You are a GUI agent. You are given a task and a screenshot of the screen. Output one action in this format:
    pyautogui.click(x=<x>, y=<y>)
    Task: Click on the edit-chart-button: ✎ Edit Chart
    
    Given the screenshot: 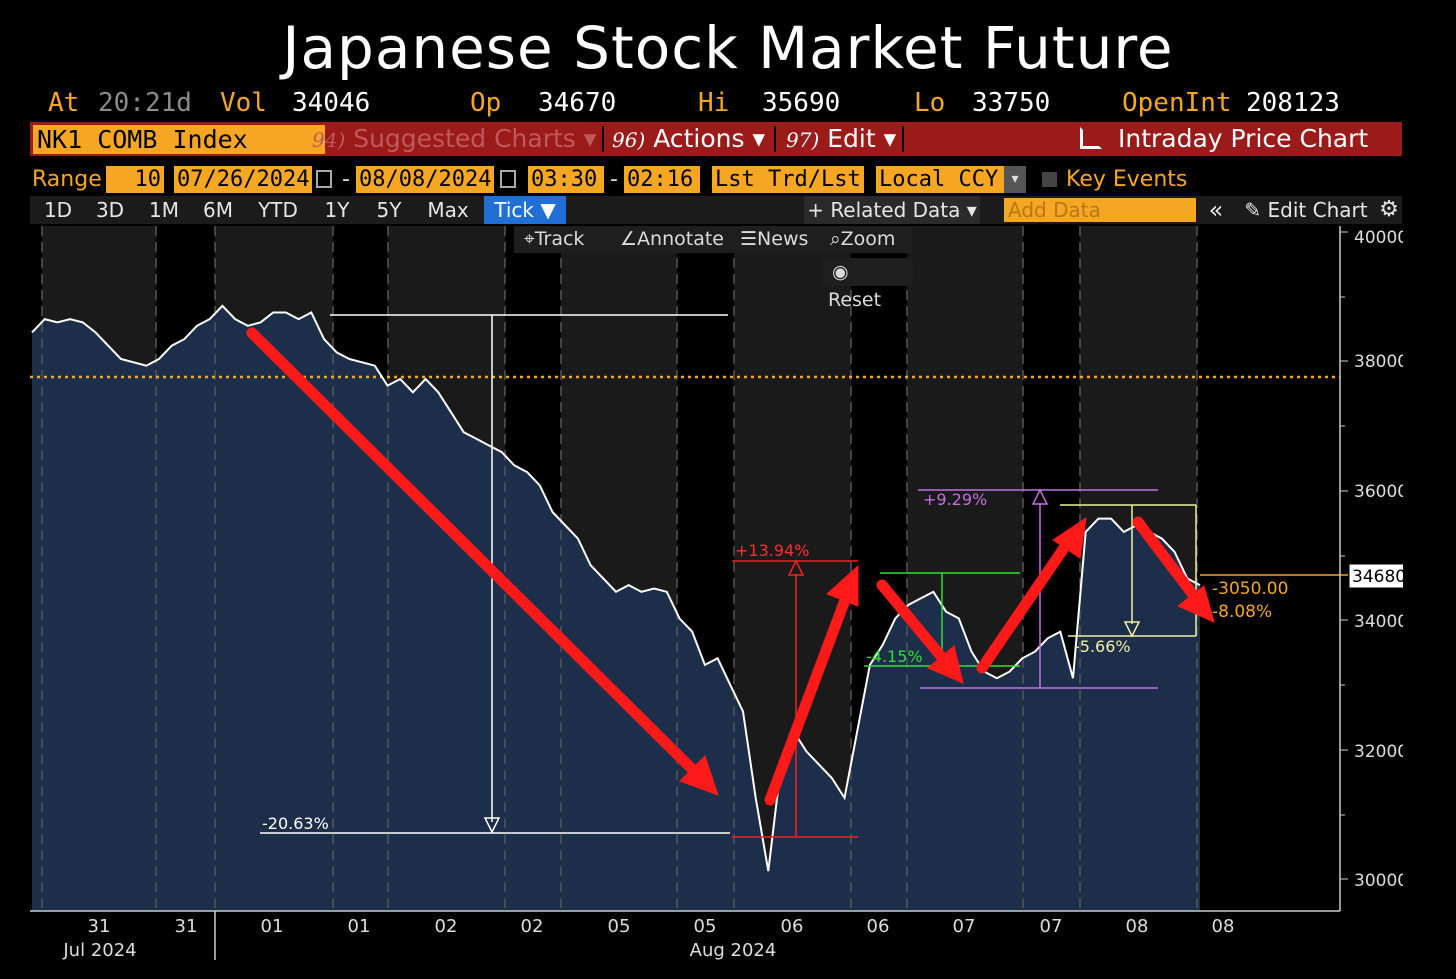 What is the action you would take?
    pyautogui.click(x=1306, y=210)
    